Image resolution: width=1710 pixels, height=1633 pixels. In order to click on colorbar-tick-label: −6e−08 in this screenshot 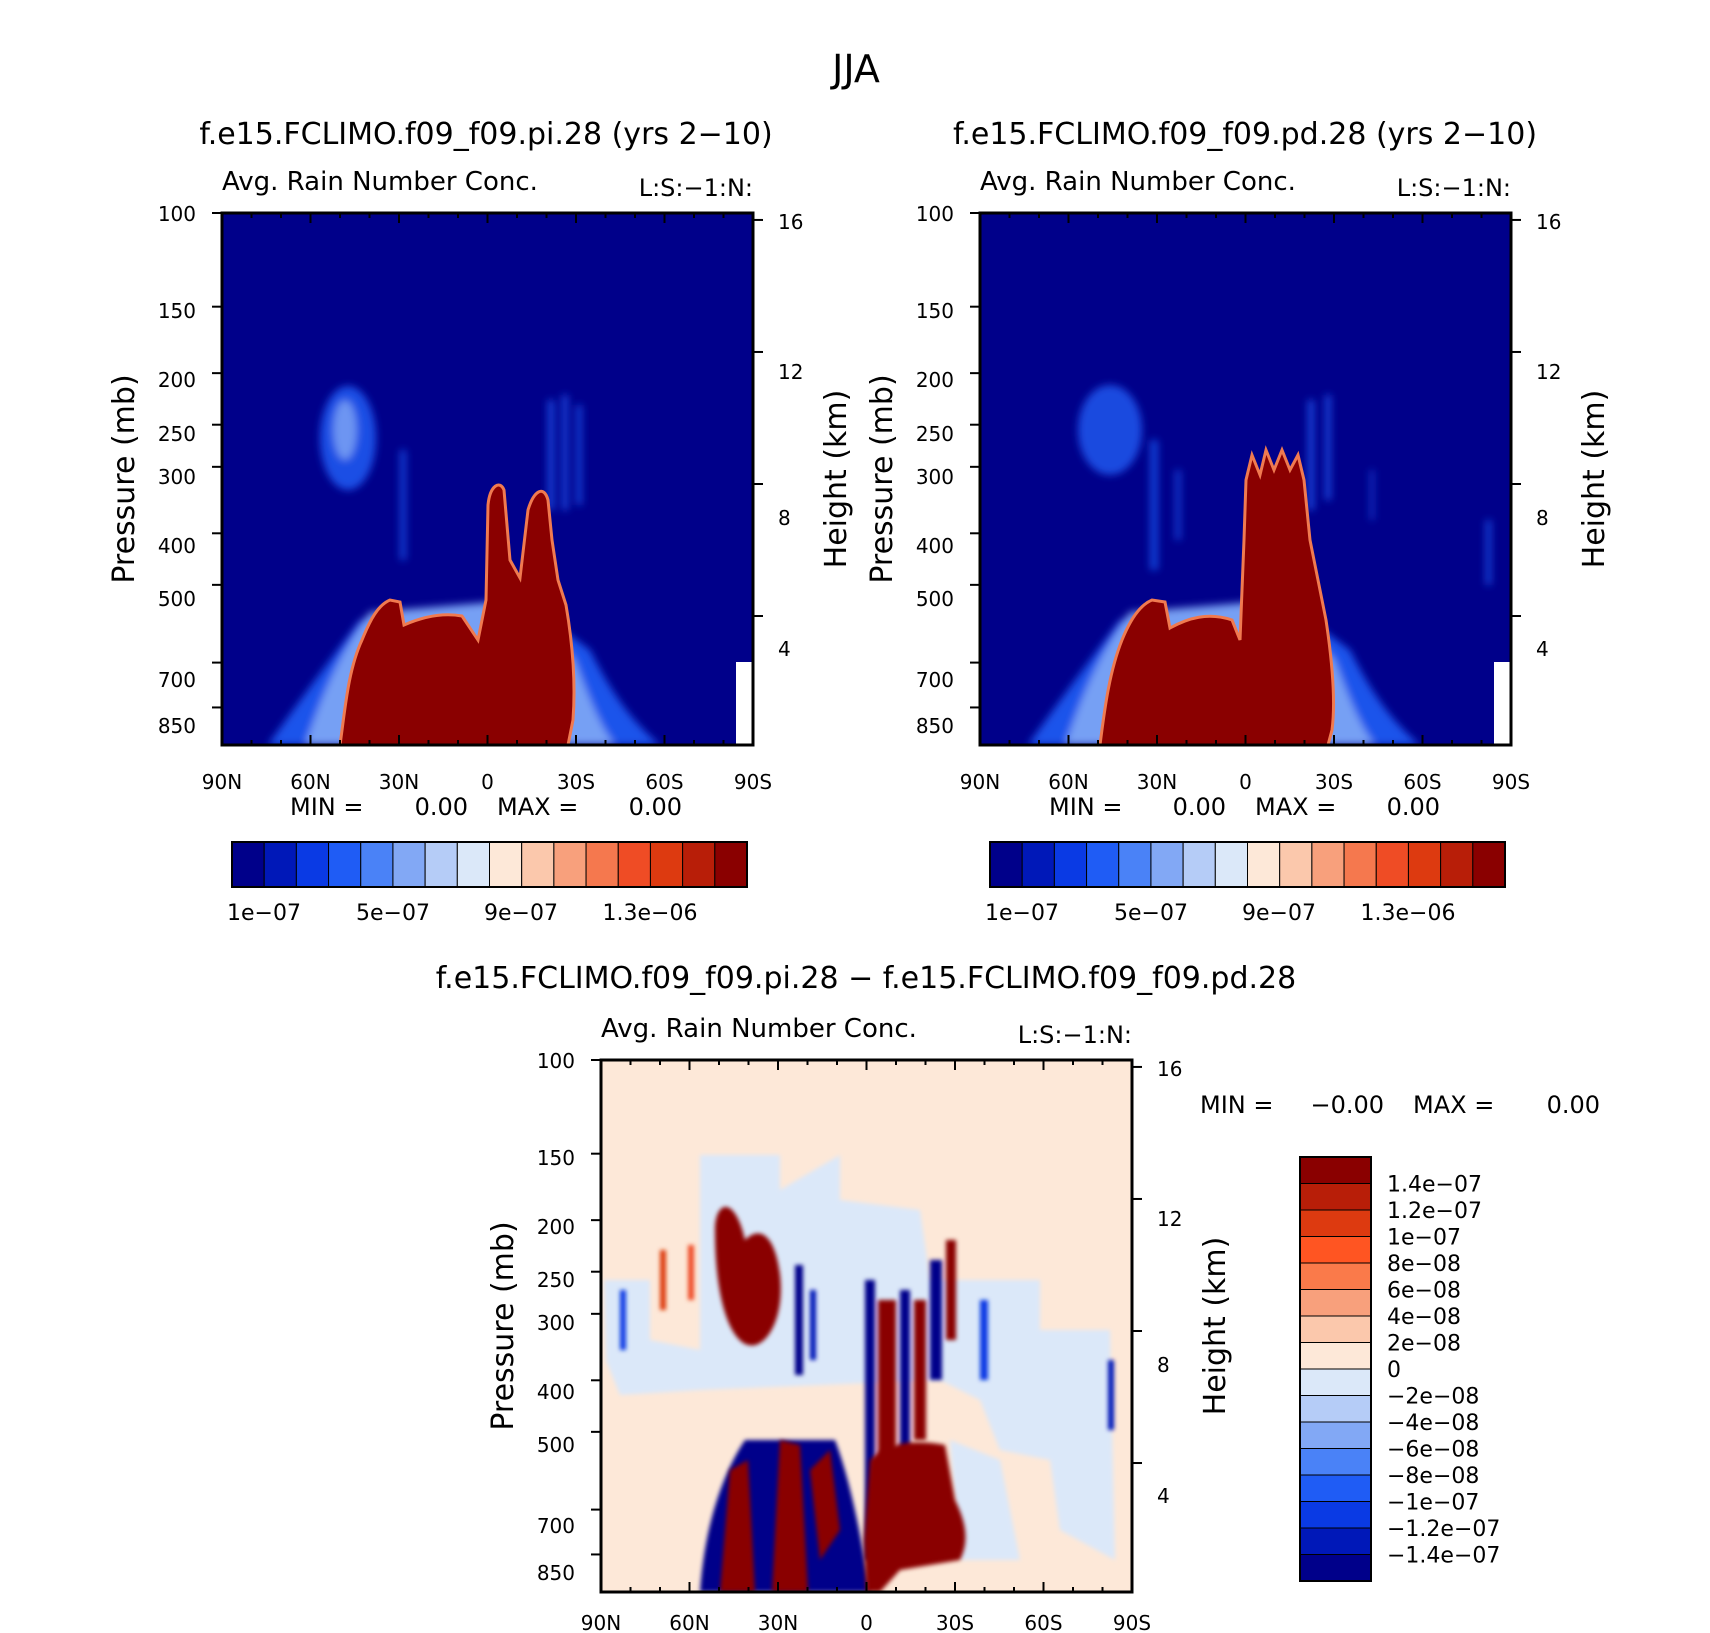, I will do `click(1433, 1450)`.